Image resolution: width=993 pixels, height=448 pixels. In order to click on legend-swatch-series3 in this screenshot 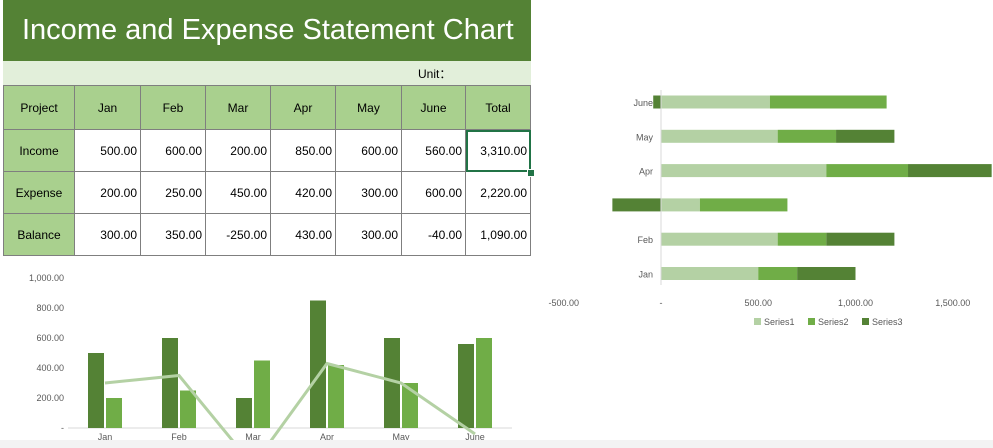, I will do `click(865, 321)`.